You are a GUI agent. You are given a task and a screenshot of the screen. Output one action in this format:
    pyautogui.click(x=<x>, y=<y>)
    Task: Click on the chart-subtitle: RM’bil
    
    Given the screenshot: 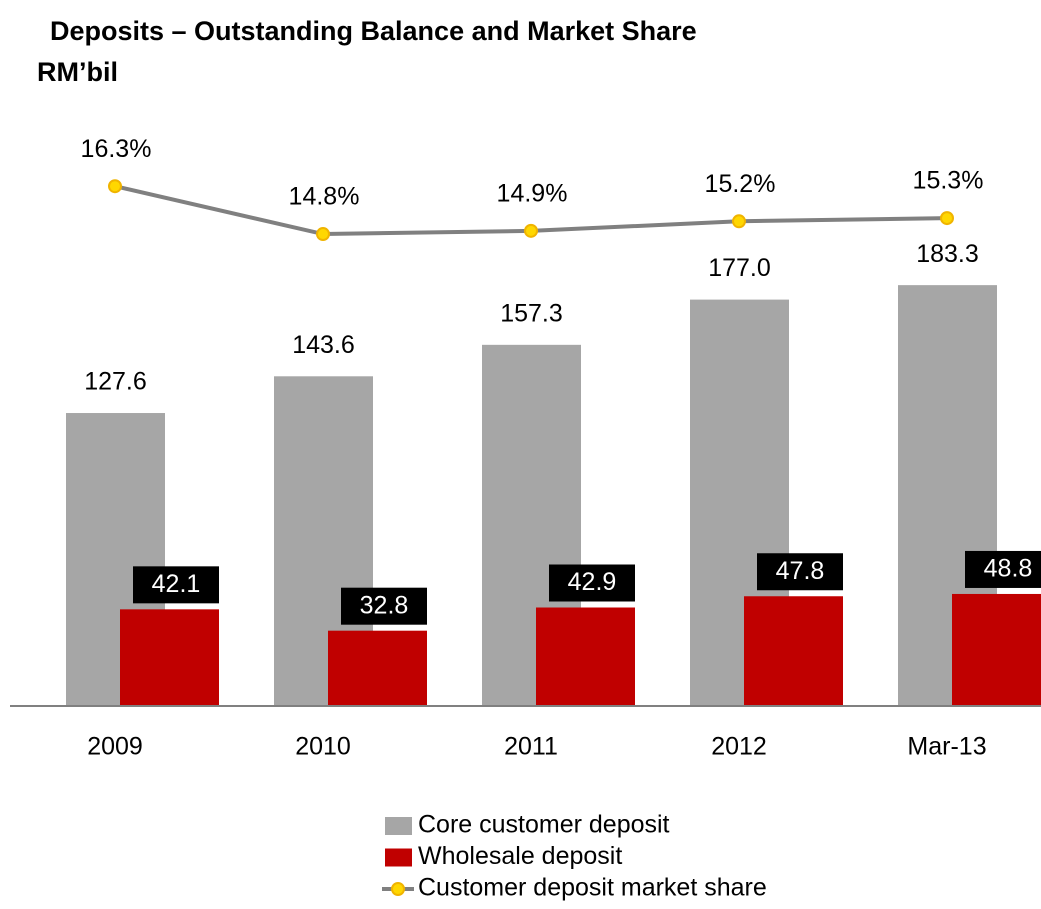 What is the action you would take?
    pyautogui.click(x=77, y=72)
    